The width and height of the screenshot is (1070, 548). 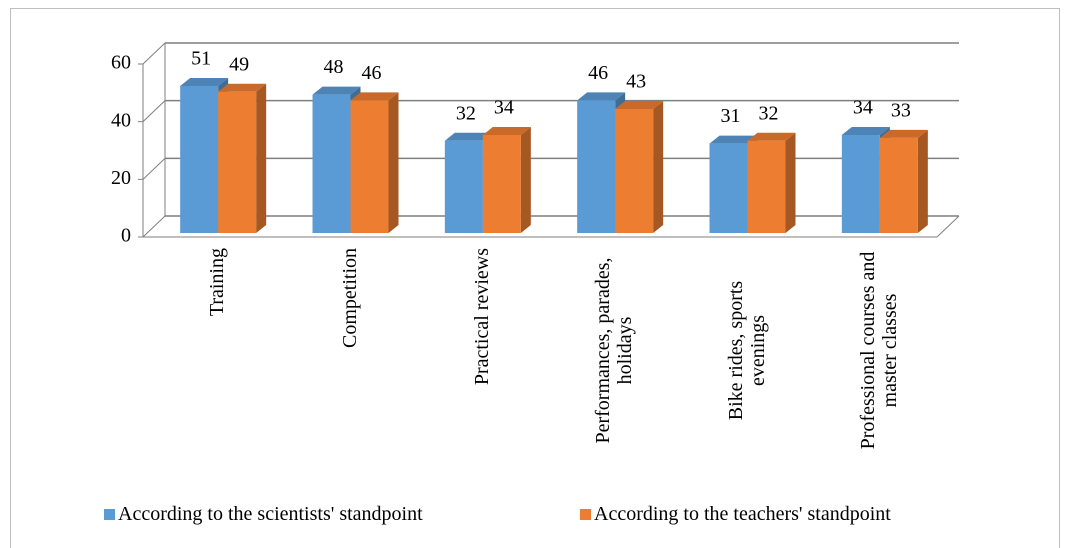 I want to click on x-tick-text: Bike rides, sports evenings, so click(x=746, y=350).